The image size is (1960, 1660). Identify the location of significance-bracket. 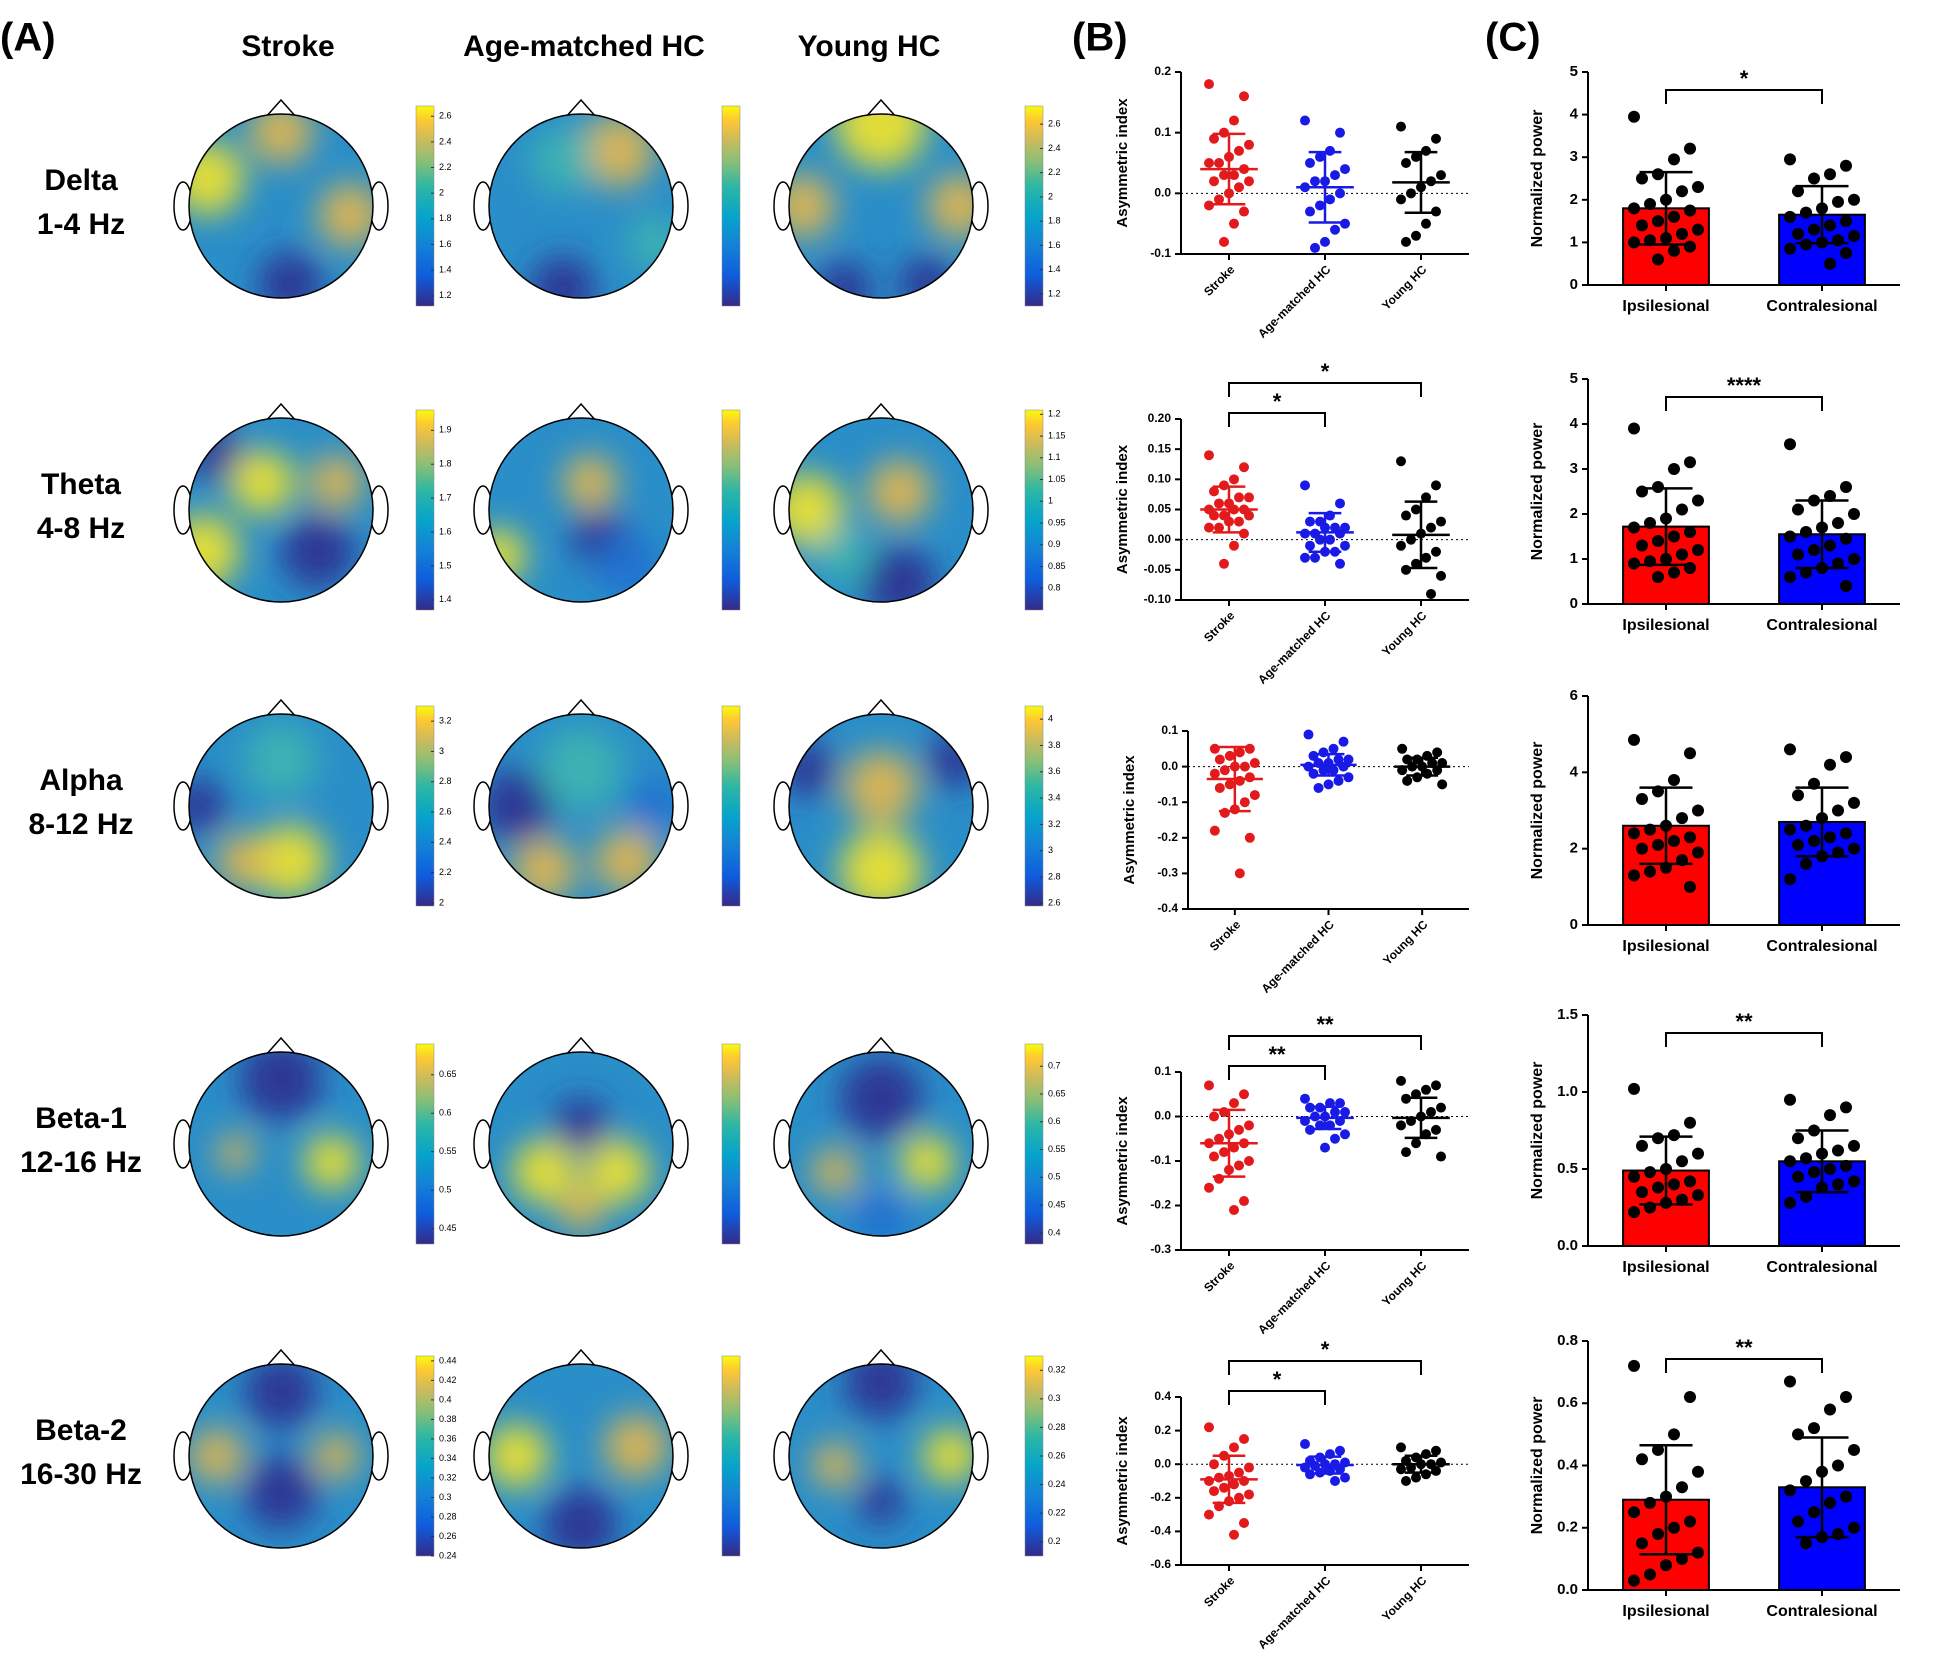
(1744, 1365).